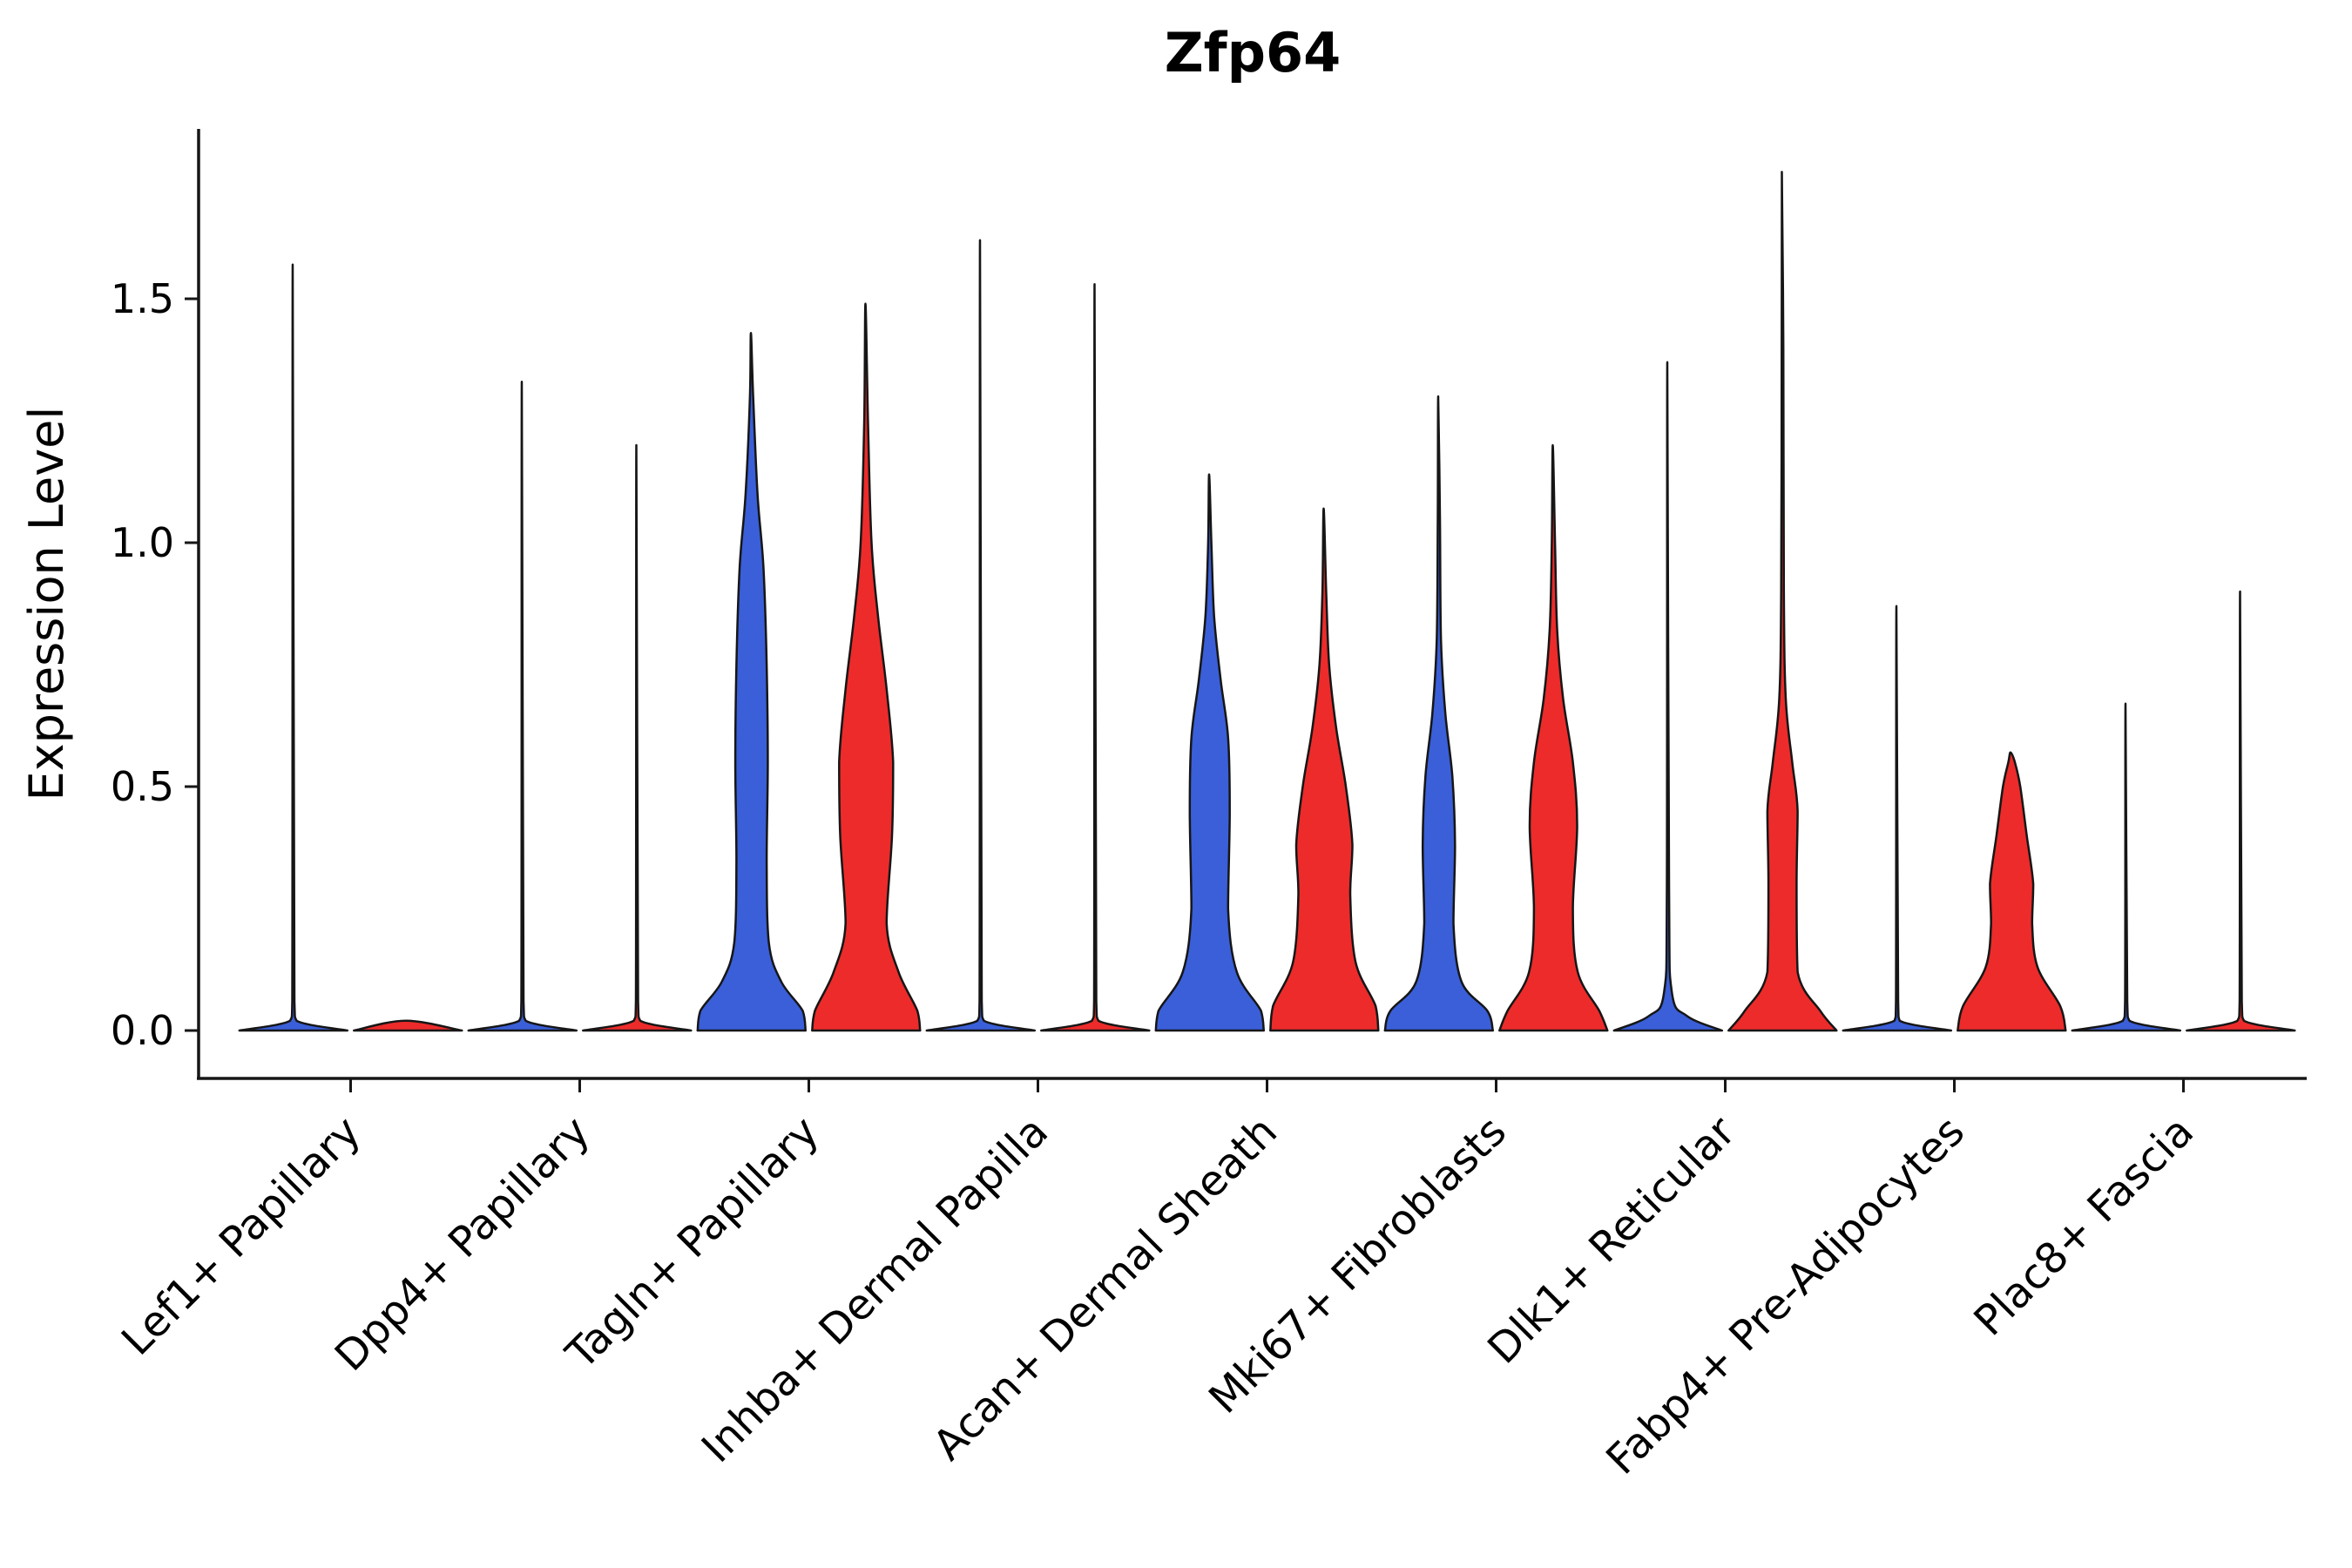  Describe the element at coordinates (142, 542) in the screenshot. I see `y-tick-label: 1.0` at that location.